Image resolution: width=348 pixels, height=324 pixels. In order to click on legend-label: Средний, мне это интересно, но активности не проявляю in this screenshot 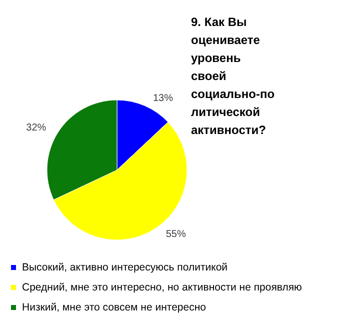, I will do `click(162, 288)`.